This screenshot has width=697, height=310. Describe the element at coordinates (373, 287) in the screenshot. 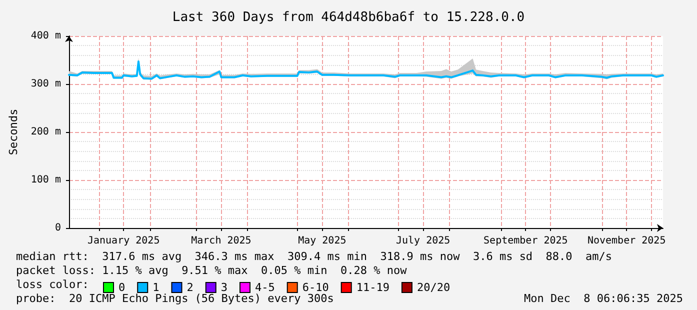

I see `legend-label: 11-19` at that location.